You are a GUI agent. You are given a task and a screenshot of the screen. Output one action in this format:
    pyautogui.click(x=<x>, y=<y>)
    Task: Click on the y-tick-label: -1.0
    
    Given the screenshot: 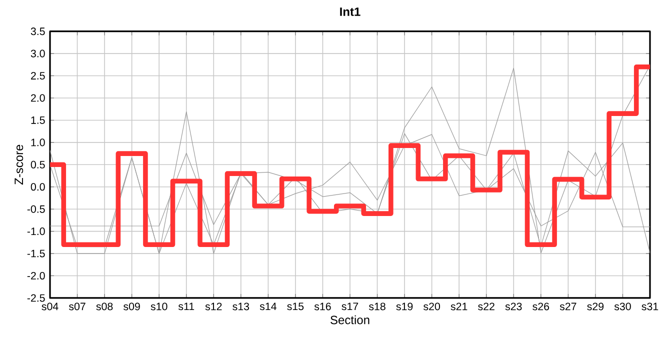 What is the action you would take?
    pyautogui.click(x=36, y=232)
    